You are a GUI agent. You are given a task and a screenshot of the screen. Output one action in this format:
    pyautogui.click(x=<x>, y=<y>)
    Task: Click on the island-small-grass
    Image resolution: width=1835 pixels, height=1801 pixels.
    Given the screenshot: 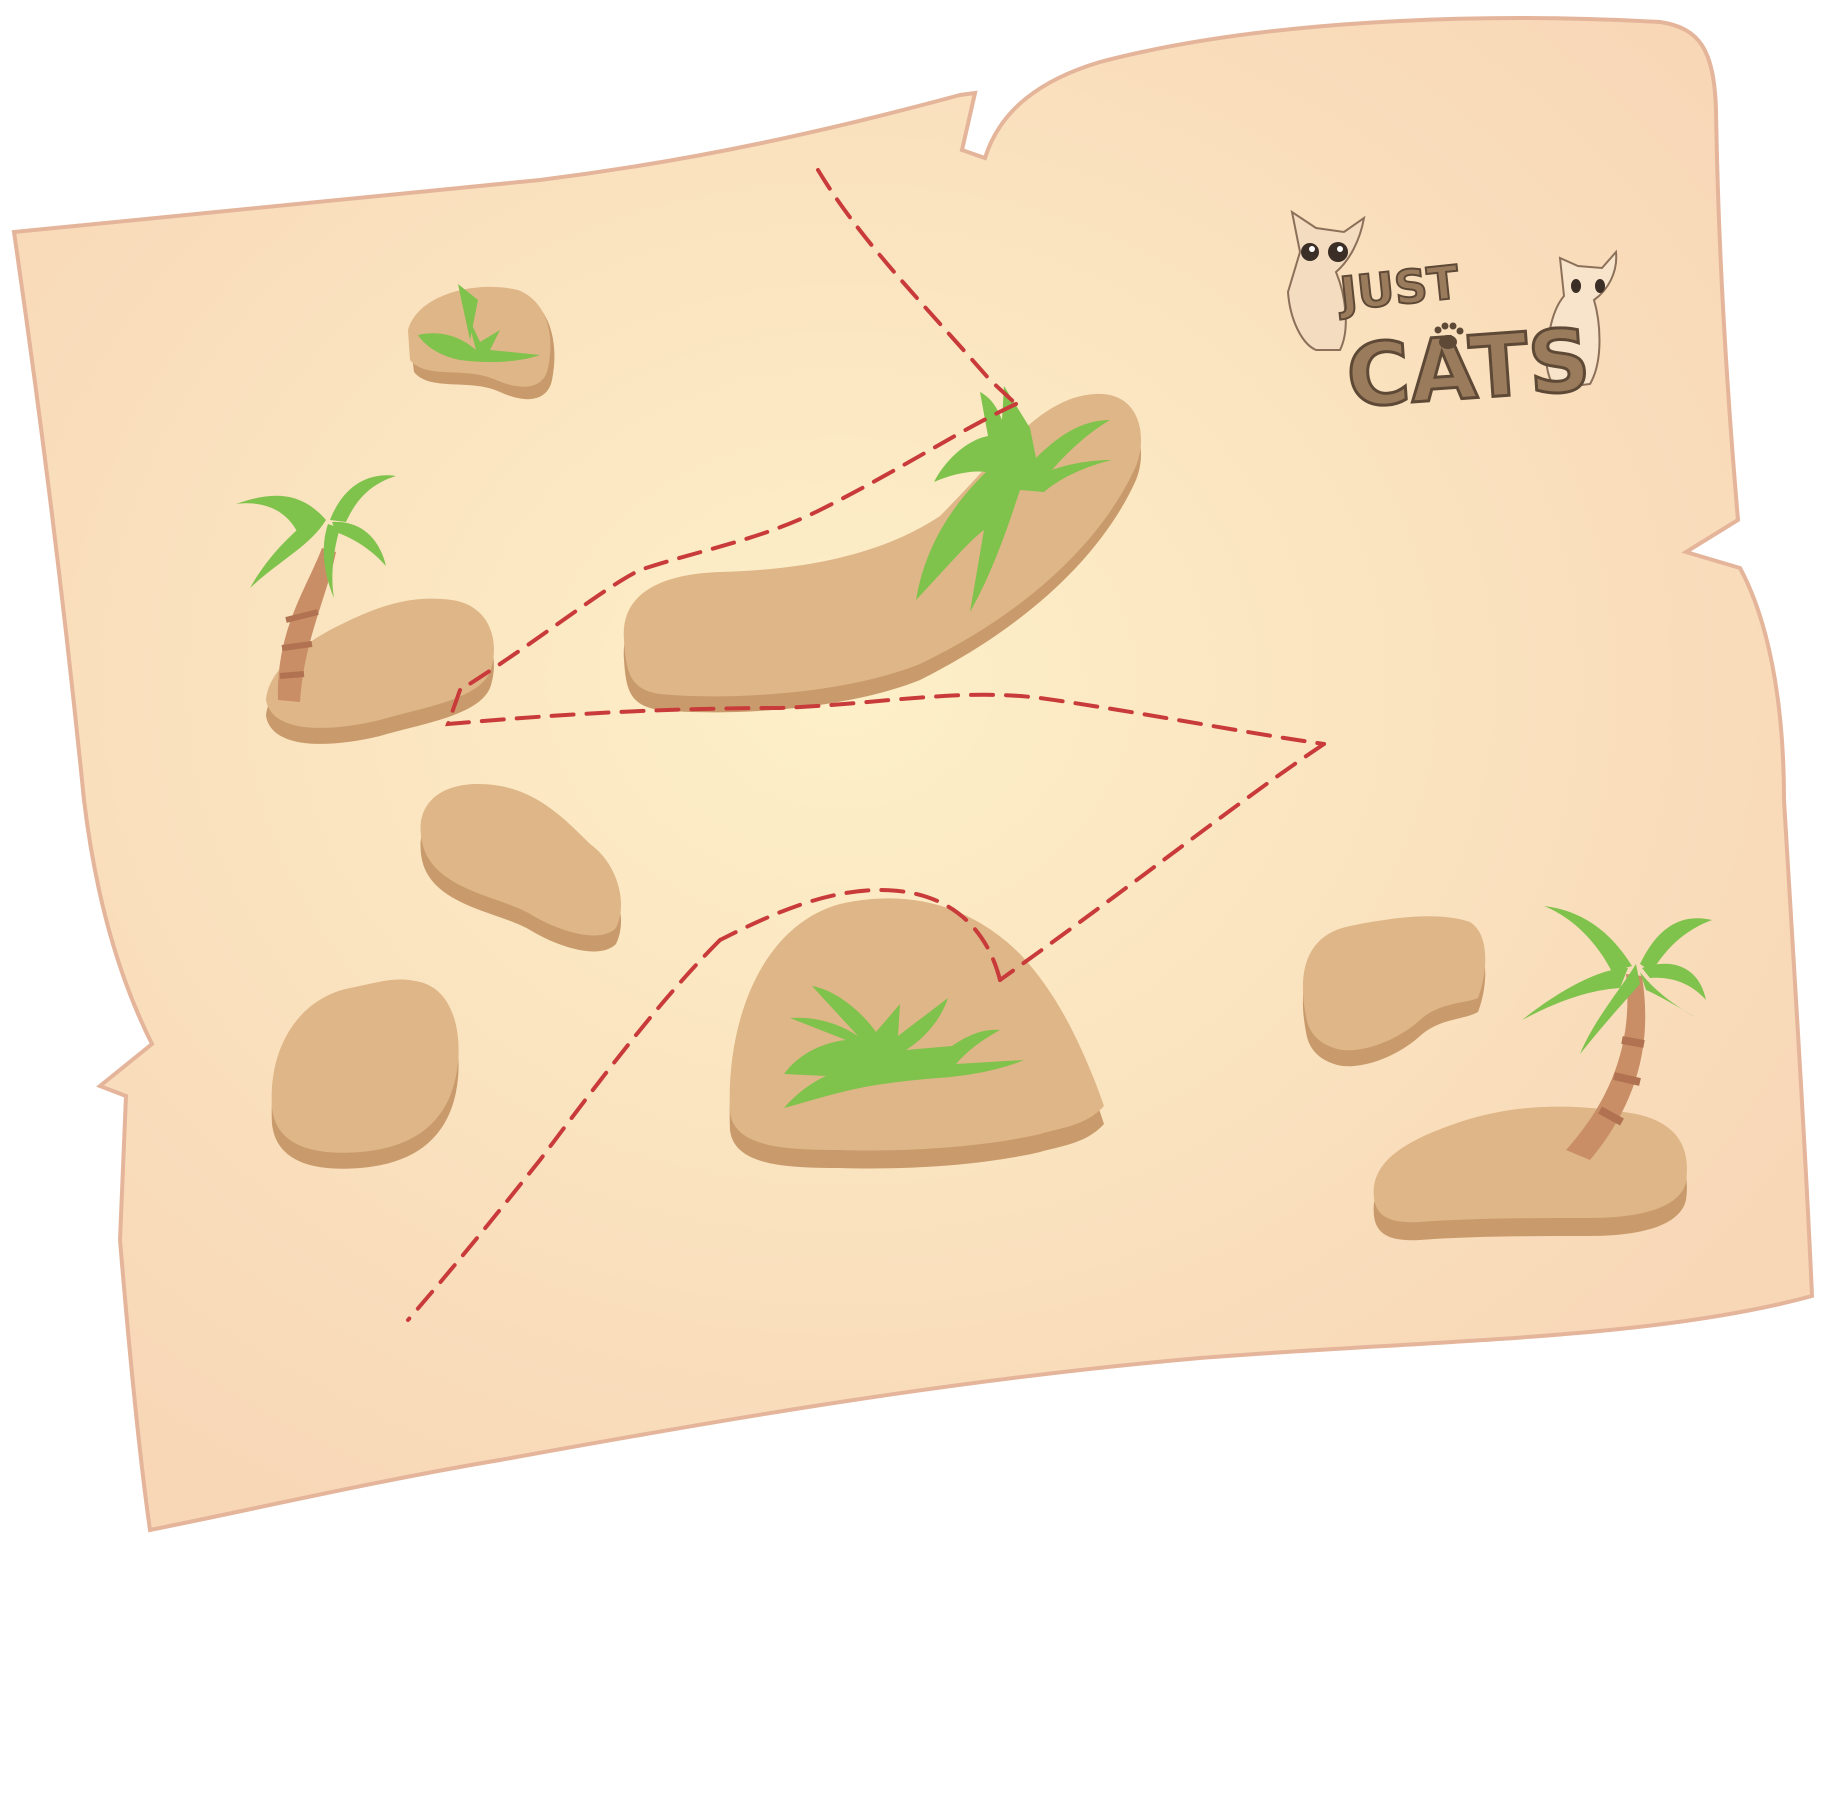 What is the action you would take?
    pyautogui.click(x=481, y=342)
    